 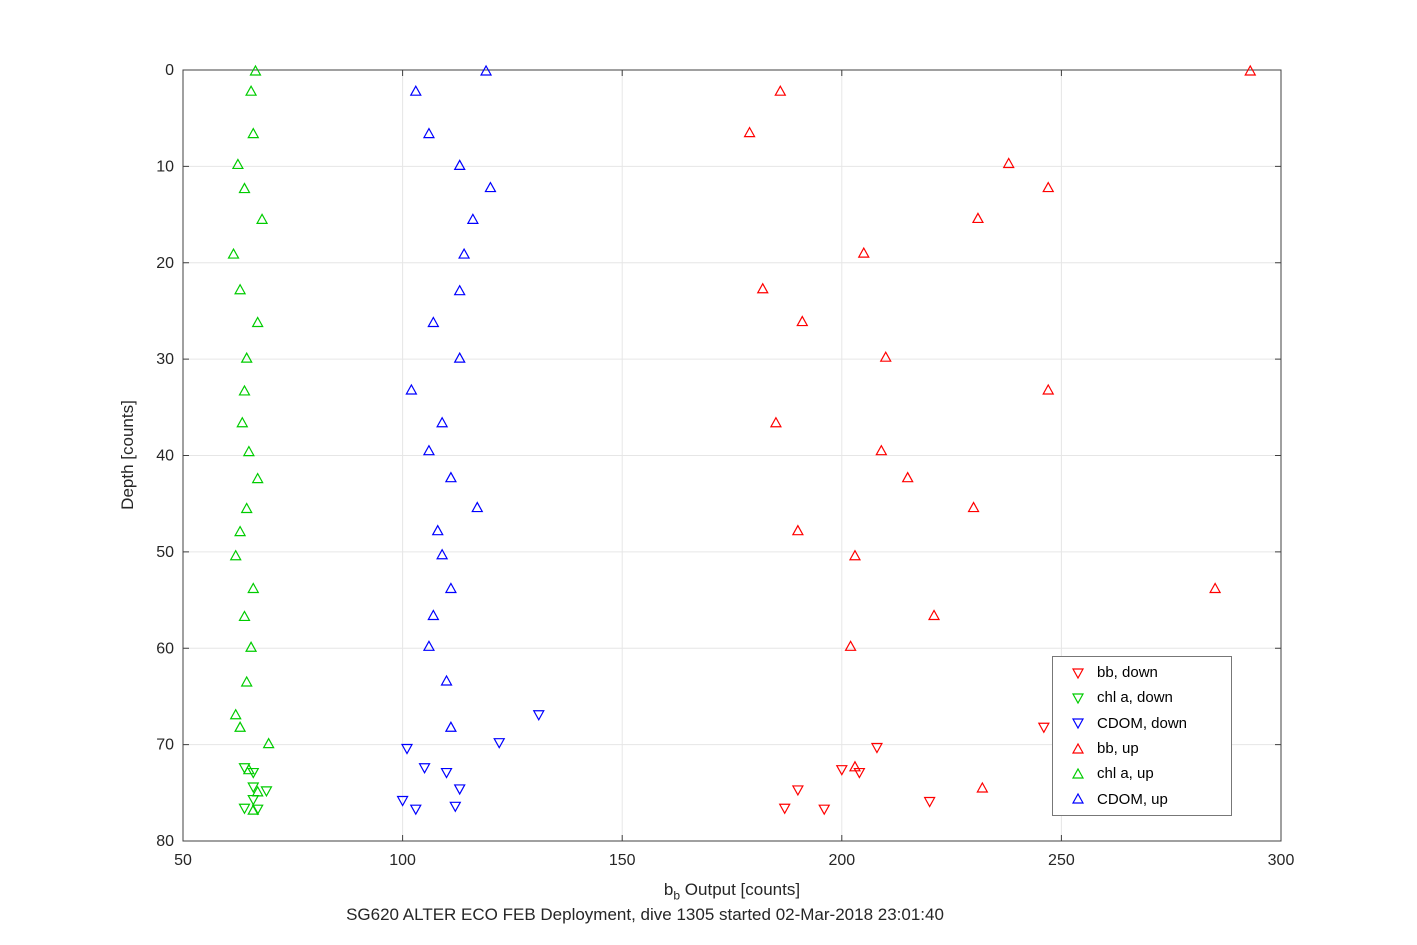 What do you see at coordinates (1281, 860) in the screenshot?
I see `x-tick-label: 300` at bounding box center [1281, 860].